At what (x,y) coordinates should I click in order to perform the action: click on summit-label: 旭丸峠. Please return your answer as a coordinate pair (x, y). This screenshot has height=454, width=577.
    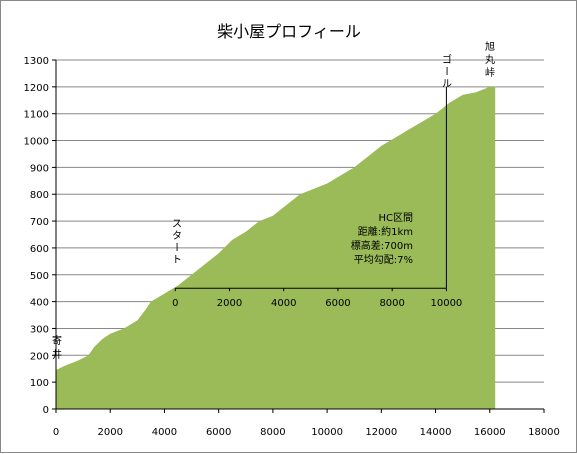
    Looking at the image, I should click on (490, 60).